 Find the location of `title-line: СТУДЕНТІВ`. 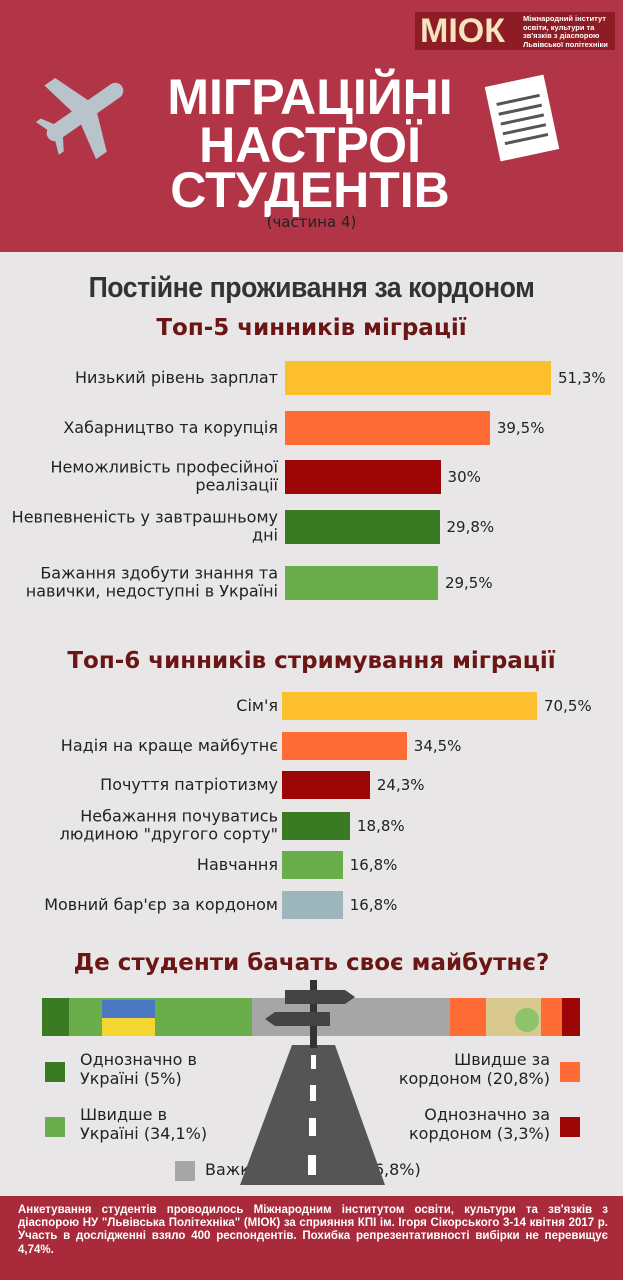

title-line: СТУДЕНТІВ is located at coordinates (310, 190).